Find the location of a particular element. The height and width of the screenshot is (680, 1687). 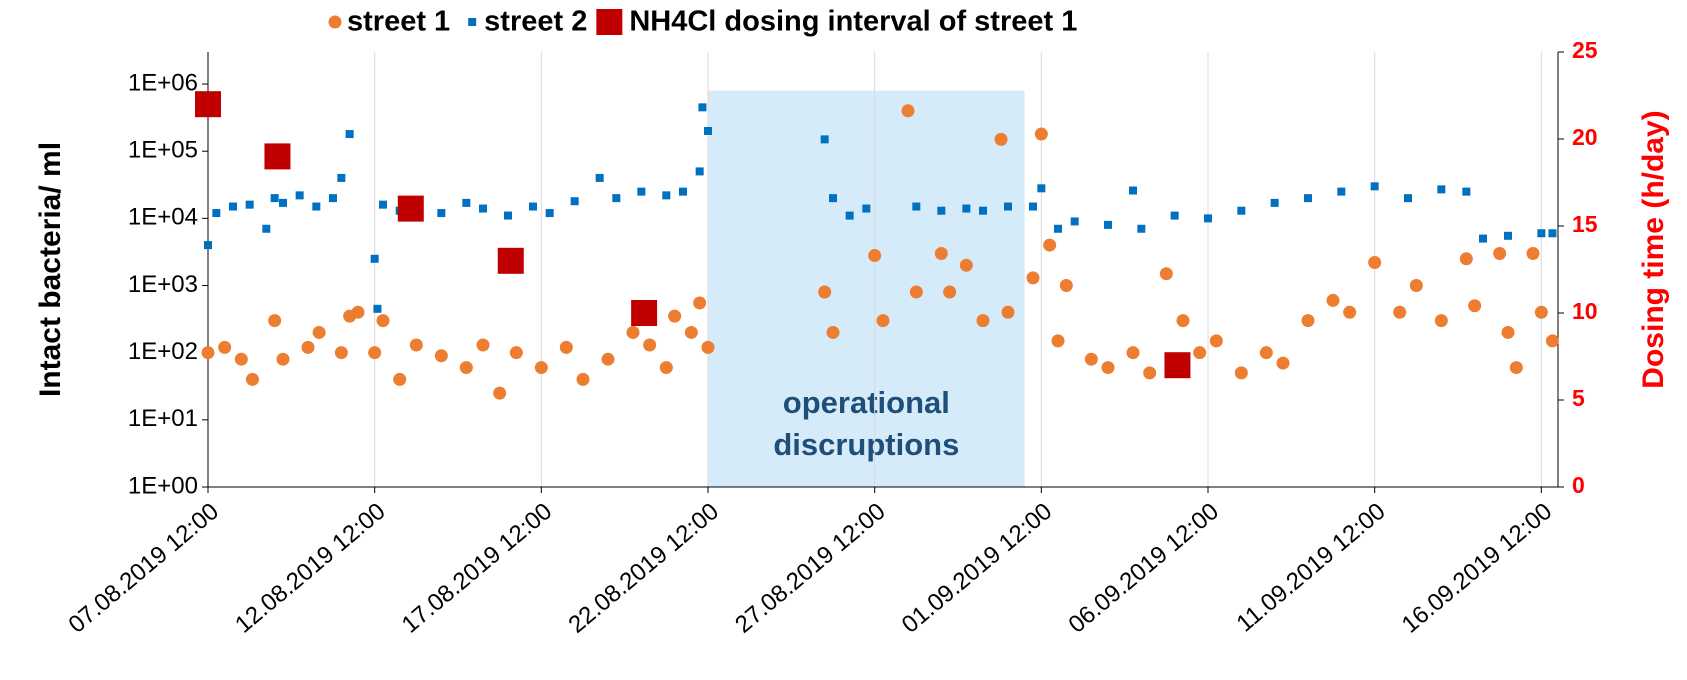

y2-axis-label: Dosing time (h/day) is located at coordinates (1653, 249).